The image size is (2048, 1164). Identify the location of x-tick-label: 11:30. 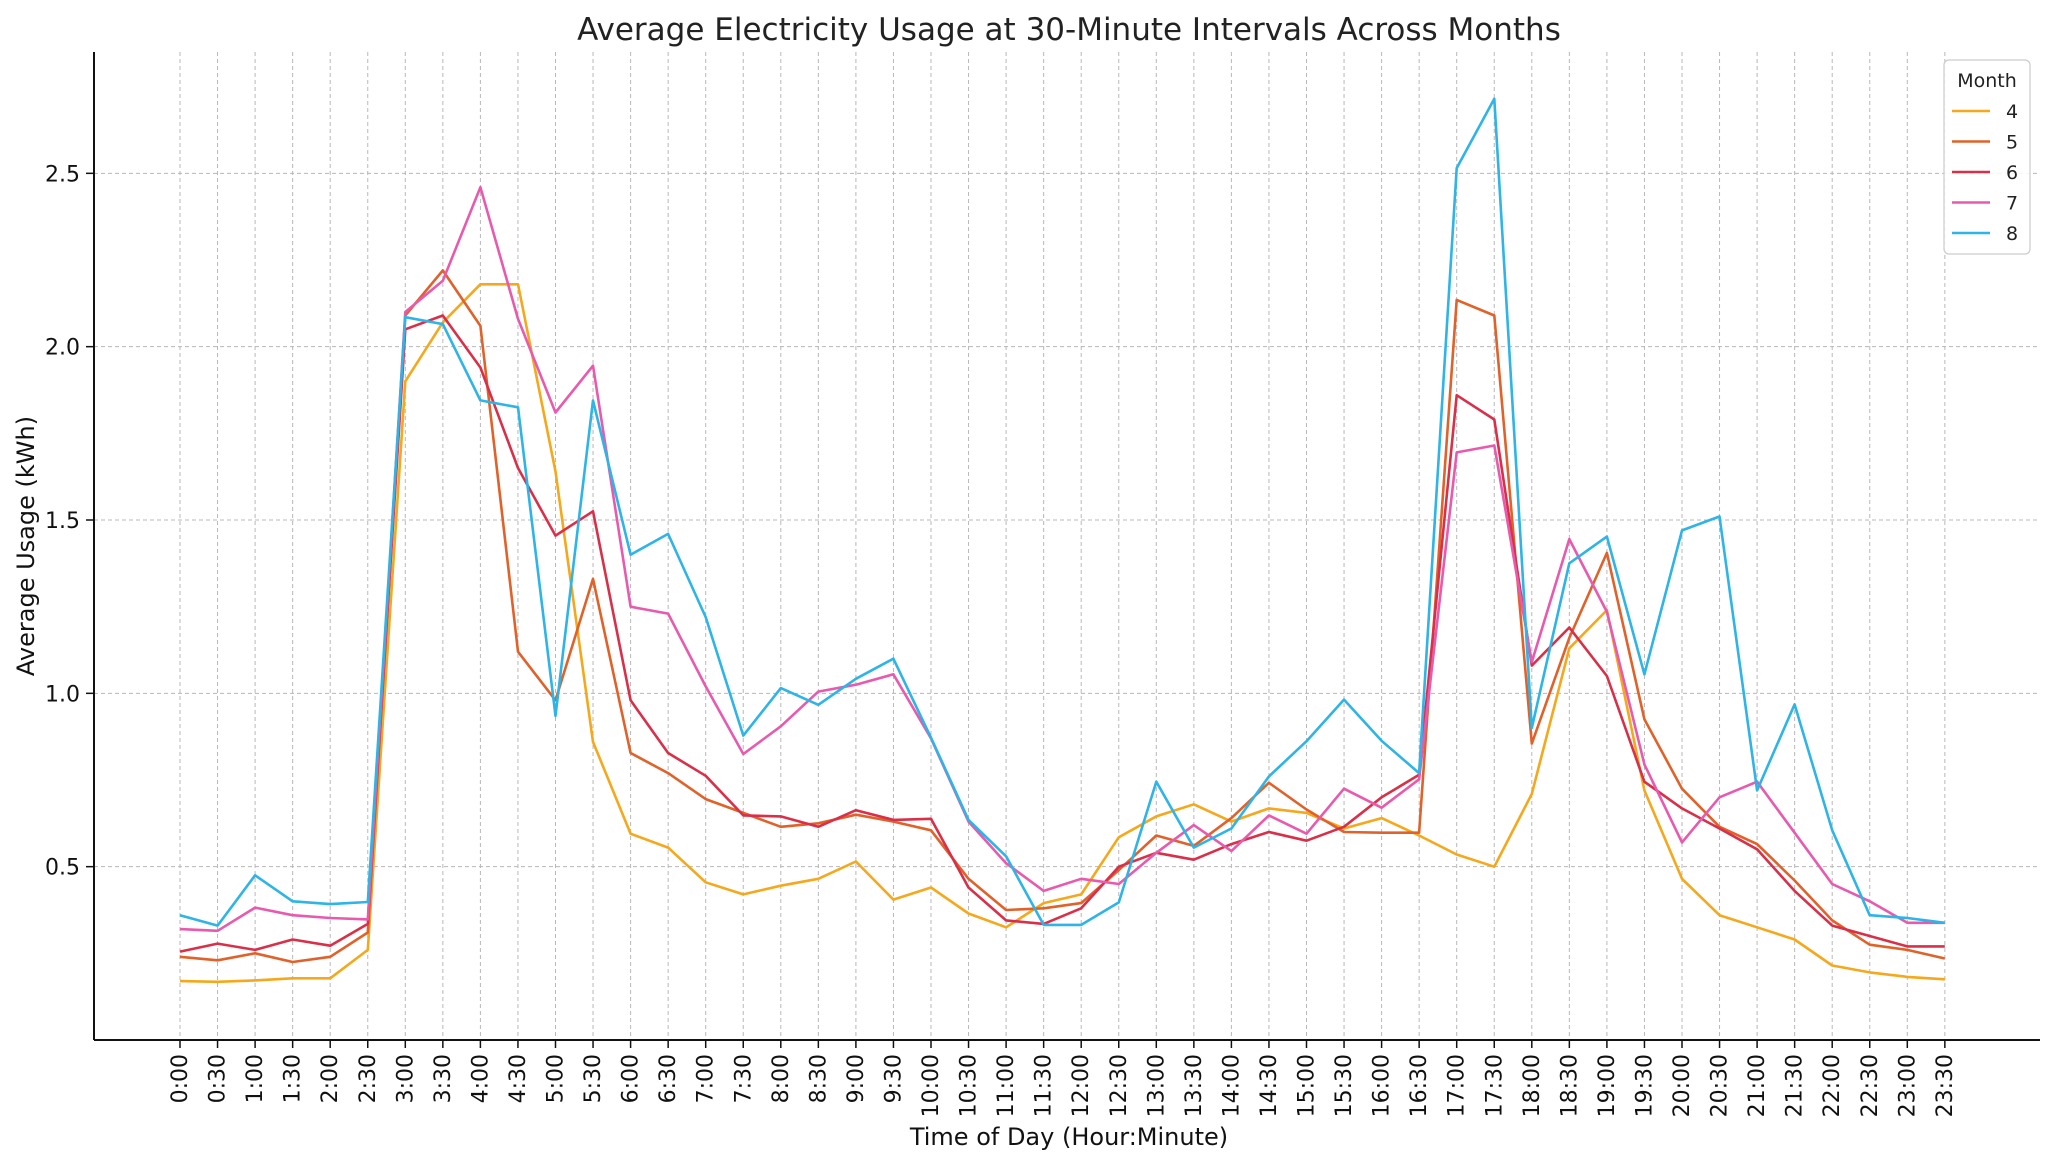
(1044, 1085).